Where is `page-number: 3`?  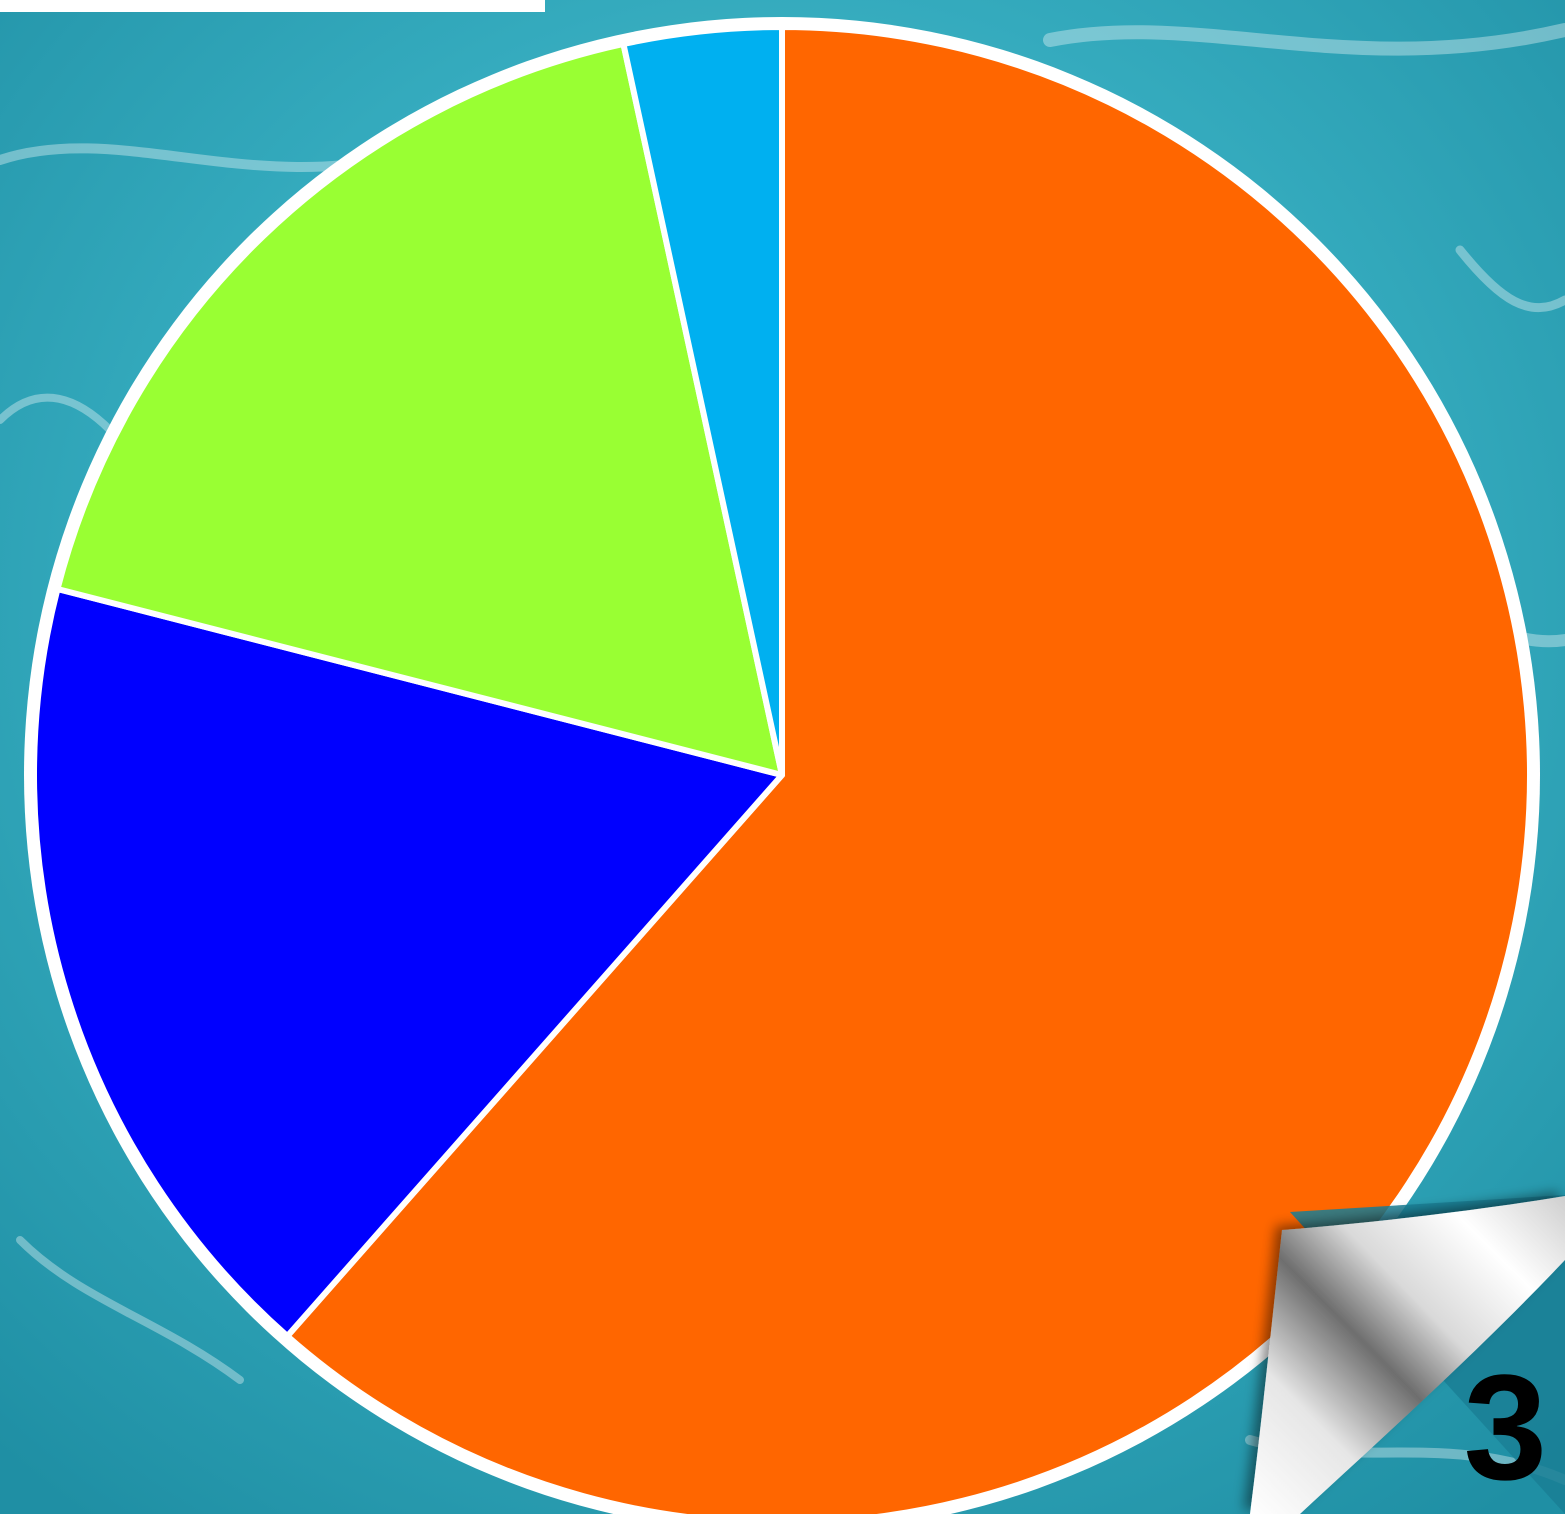
page-number: 3 is located at coordinates (1505, 1427).